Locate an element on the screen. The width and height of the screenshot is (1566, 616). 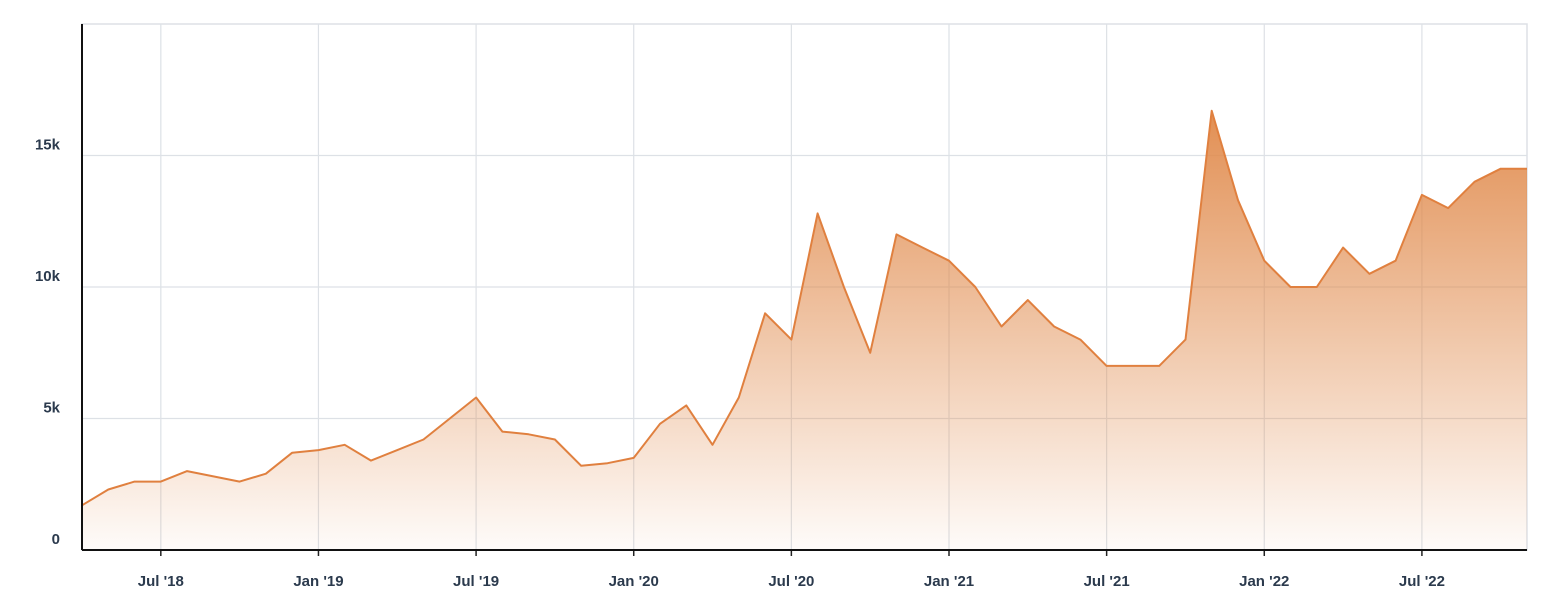
x-tick-label: Jul '18 is located at coordinates (161, 581).